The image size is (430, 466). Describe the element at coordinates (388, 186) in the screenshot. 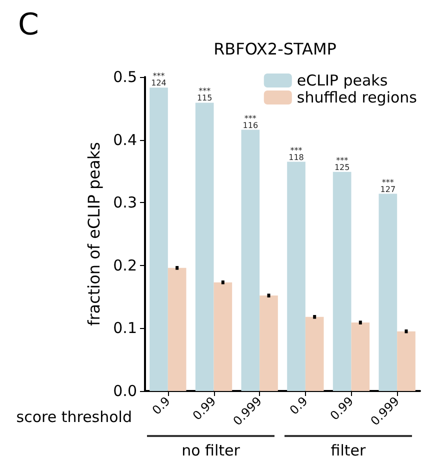

I see `annotation: *** 127` at that location.